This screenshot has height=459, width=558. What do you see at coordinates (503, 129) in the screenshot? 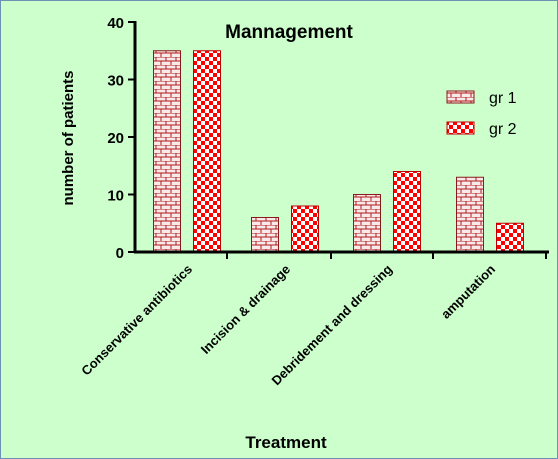
I see `legend-label-2: gr 2` at bounding box center [503, 129].